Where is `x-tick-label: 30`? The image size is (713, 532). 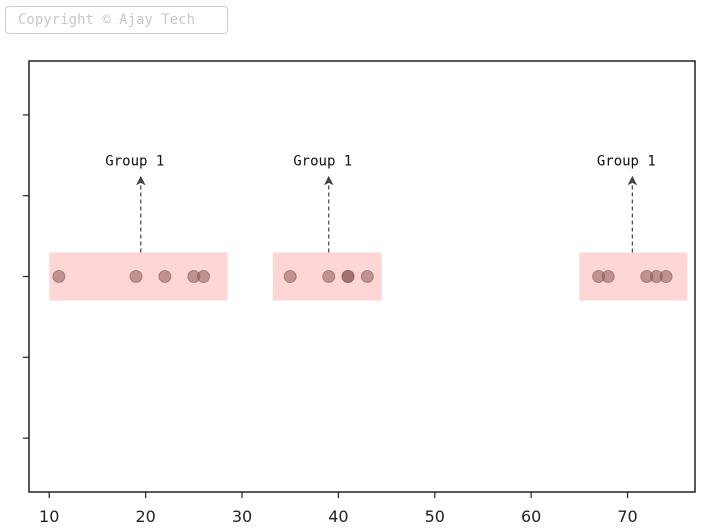 x-tick-label: 30 is located at coordinates (242, 516).